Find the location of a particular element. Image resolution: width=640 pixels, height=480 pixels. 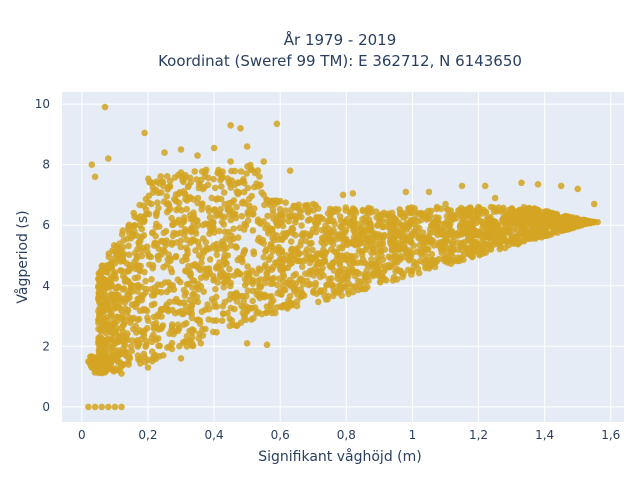

x-tick-label: 1,6 is located at coordinates (610, 435).